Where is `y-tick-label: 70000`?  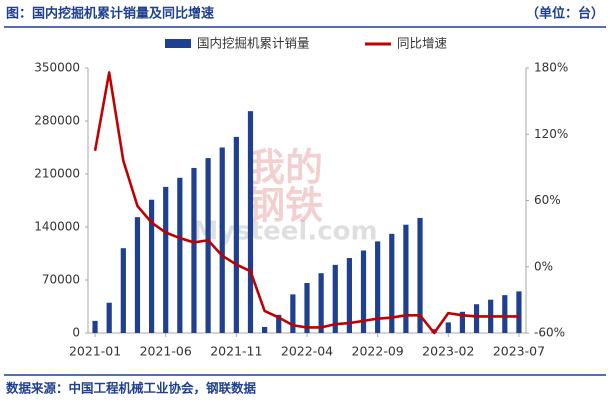 y-tick-label: 70000 is located at coordinates (61, 280).